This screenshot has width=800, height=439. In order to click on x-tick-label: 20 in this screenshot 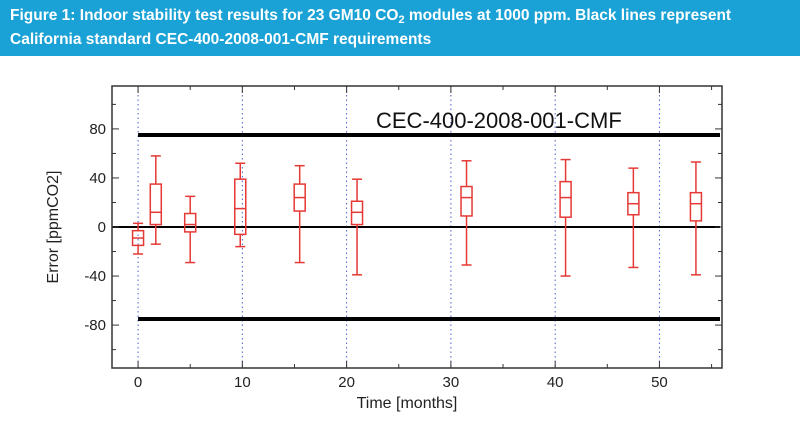, I will do `click(346, 382)`.